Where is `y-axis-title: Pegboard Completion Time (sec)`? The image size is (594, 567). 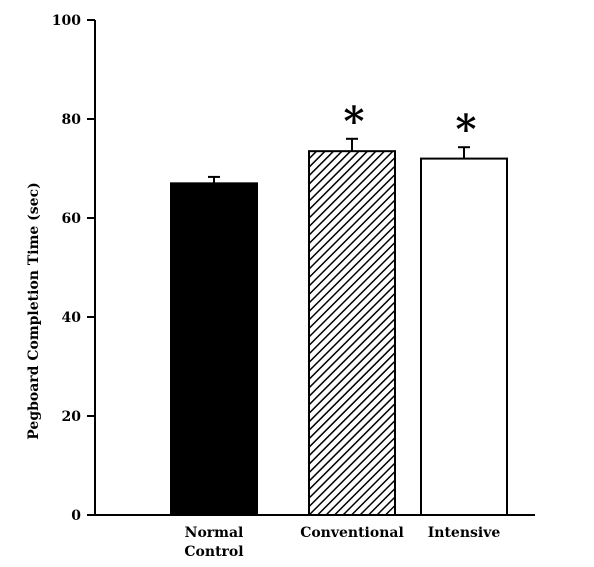 y-axis-title: Pegboard Completion Time (sec) is located at coordinates (34, 310).